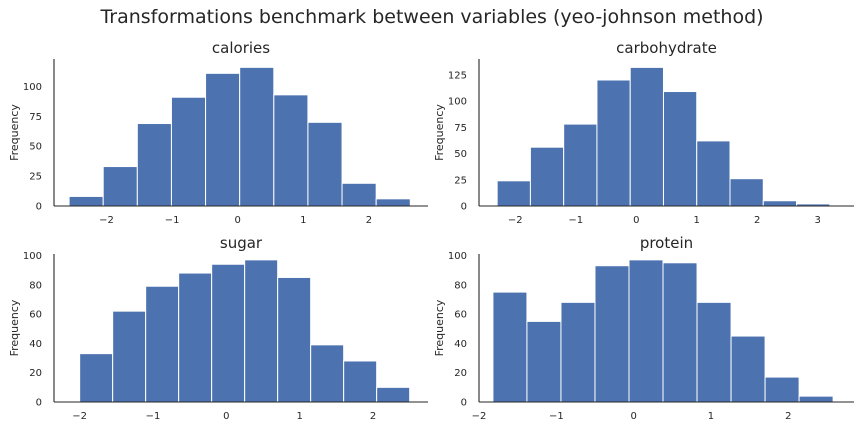  What do you see at coordinates (241, 48) in the screenshot?
I see `subplot-title: calories` at bounding box center [241, 48].